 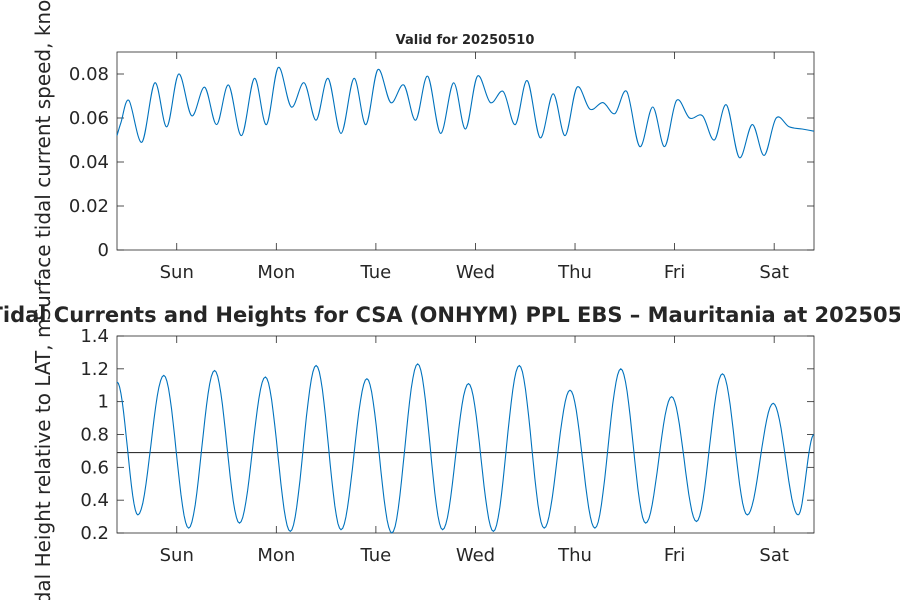 What do you see at coordinates (94, 533) in the screenshot?
I see `y-tick-label: 0.2` at bounding box center [94, 533].